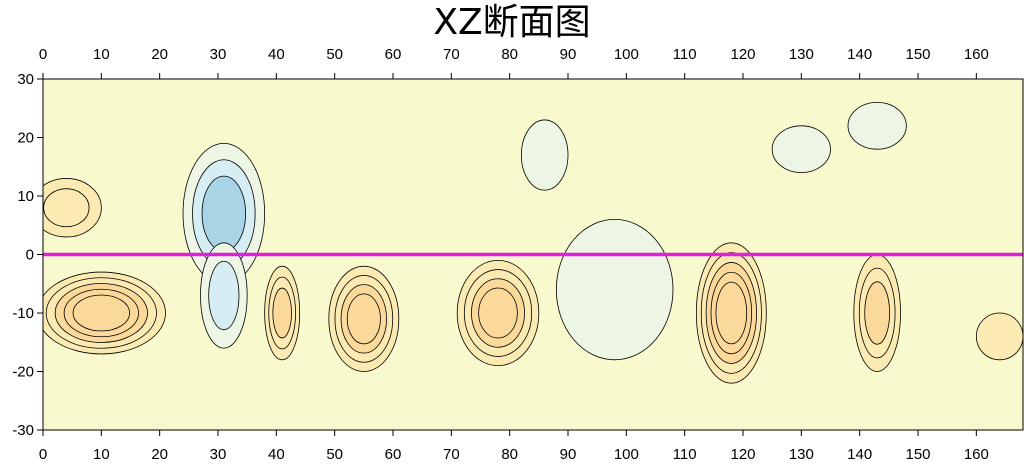 This screenshot has height=467, width=1024. I want to click on x-tick-label-top: 50, so click(334, 54).